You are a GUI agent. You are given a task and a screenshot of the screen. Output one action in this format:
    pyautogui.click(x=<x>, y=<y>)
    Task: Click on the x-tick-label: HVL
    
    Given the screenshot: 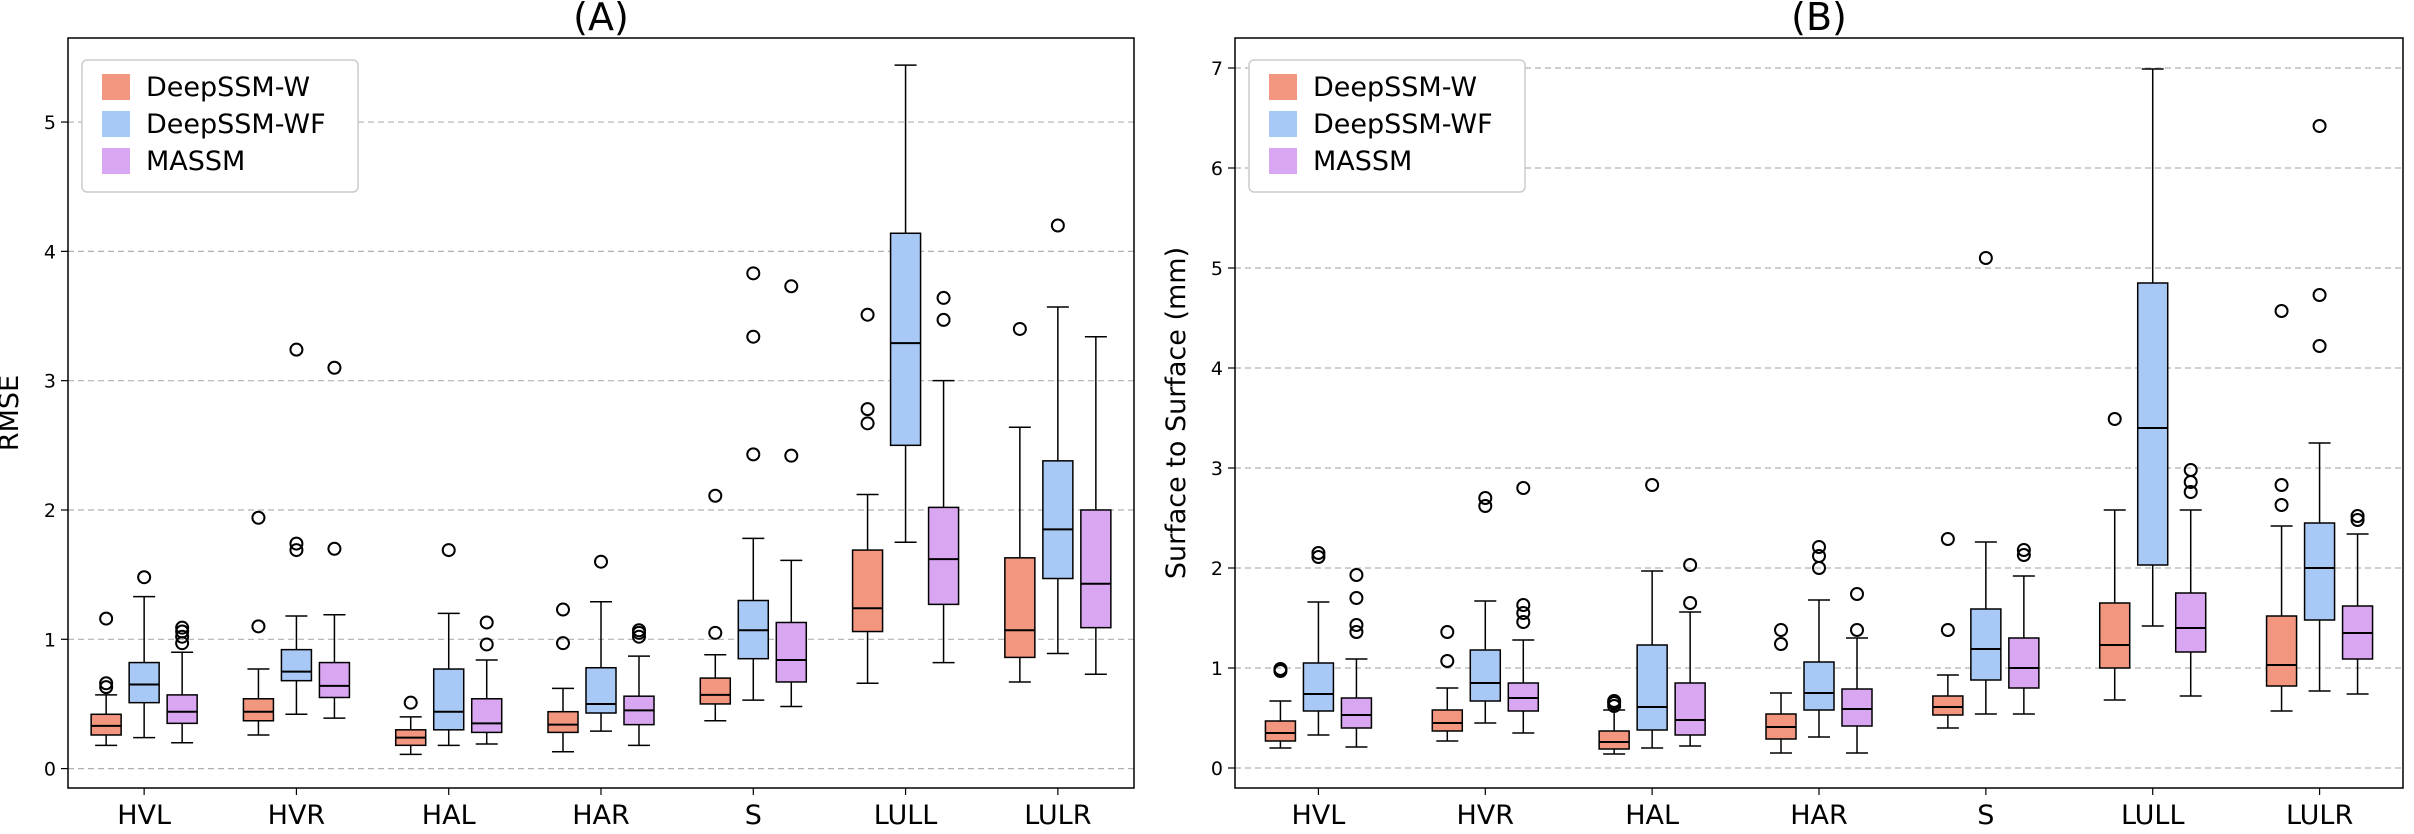 What is the action you would take?
    pyautogui.click(x=1319, y=815)
    